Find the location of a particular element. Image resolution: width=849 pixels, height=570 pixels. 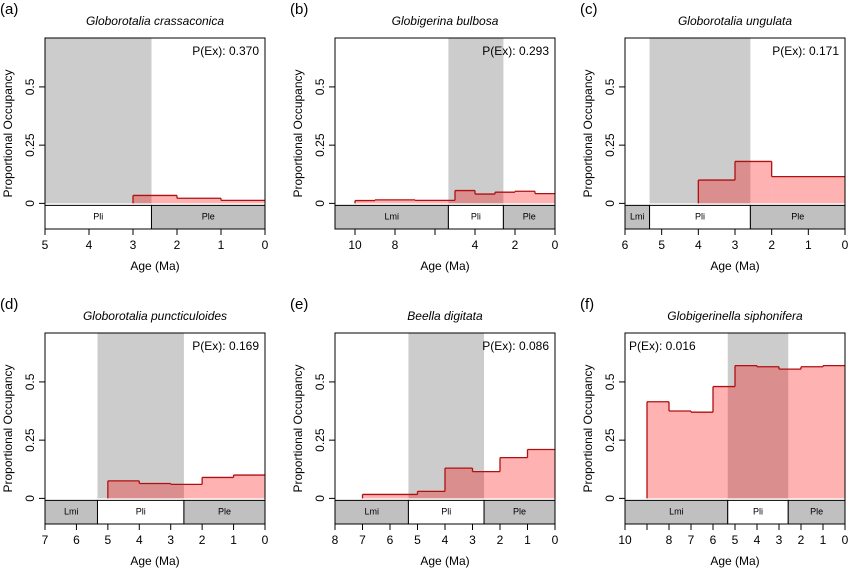

epoch-box is located at coordinates (224, 511).